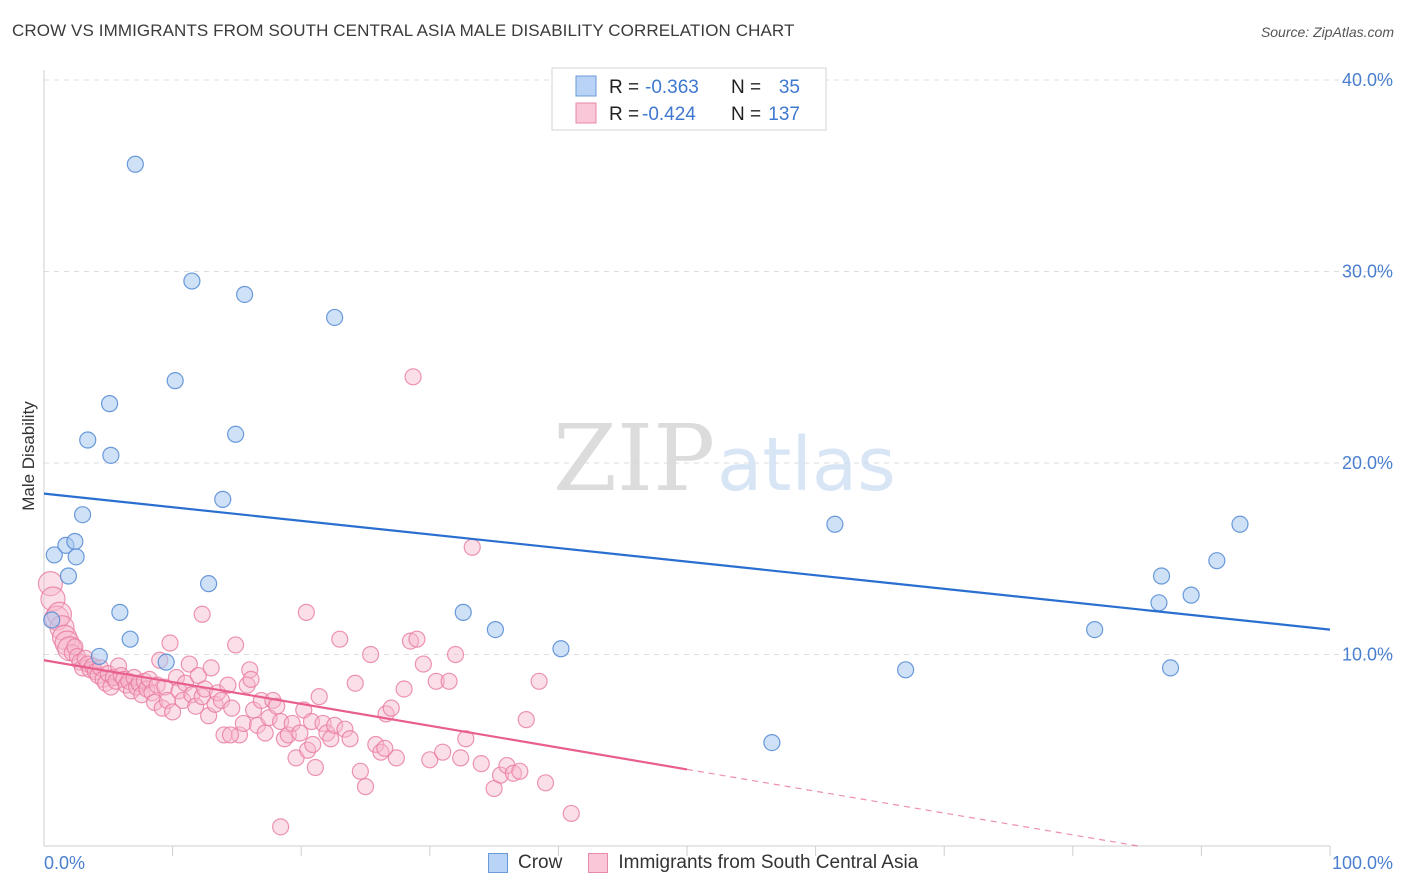 This screenshot has height=892, width=1406. Describe the element at coordinates (672, 87) in the screenshot. I see `legend-r-value-crow: -0.363` at that location.